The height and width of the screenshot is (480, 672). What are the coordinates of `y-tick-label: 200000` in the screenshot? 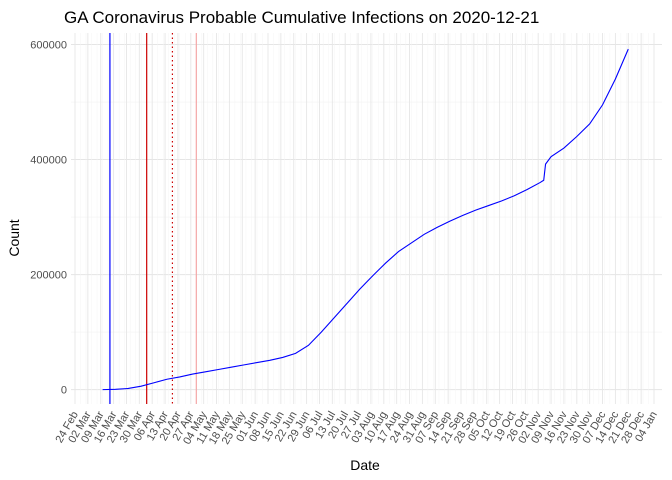 It's located at (48, 276).